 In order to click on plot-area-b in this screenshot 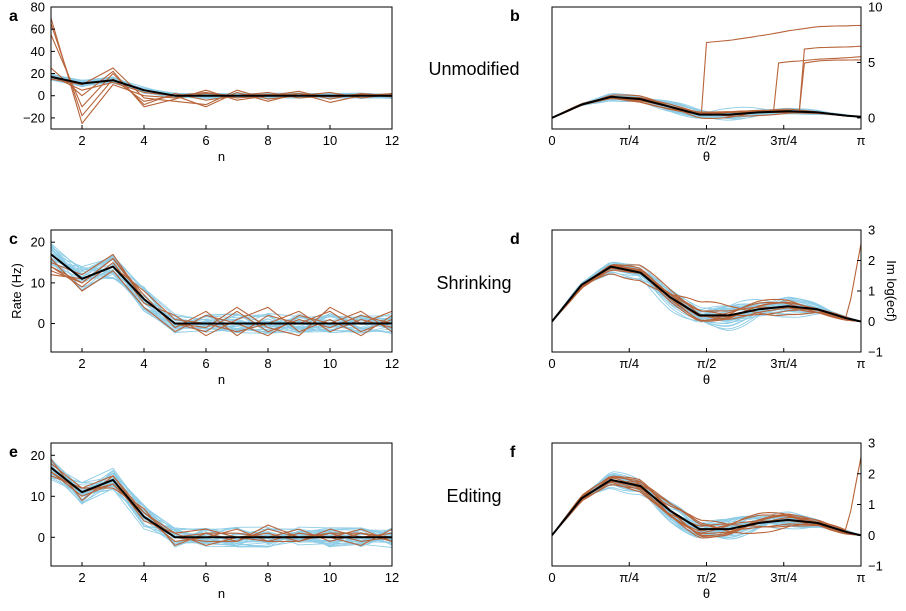, I will do `click(706, 72)`.